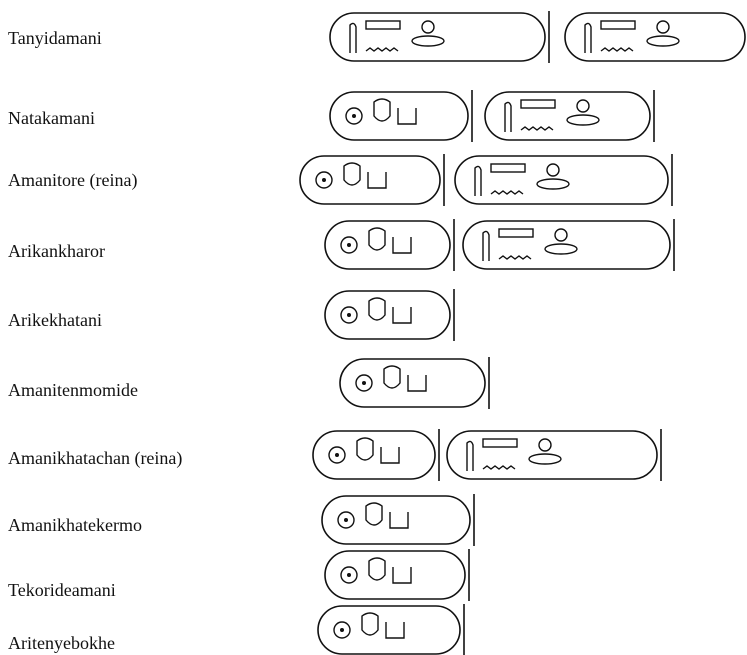 This screenshot has width=747, height=655. I want to click on ruler-name: Amanikhatachan (reina), so click(95, 458).